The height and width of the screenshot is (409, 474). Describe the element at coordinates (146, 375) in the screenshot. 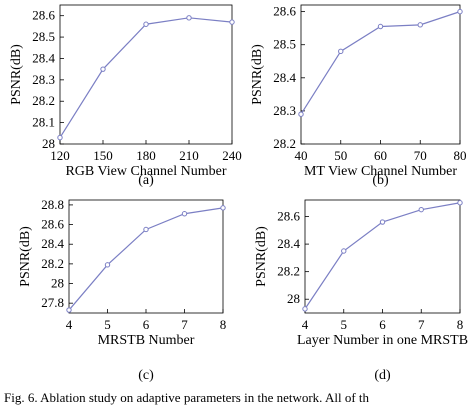

I see `panel-c-label: (c)` at that location.